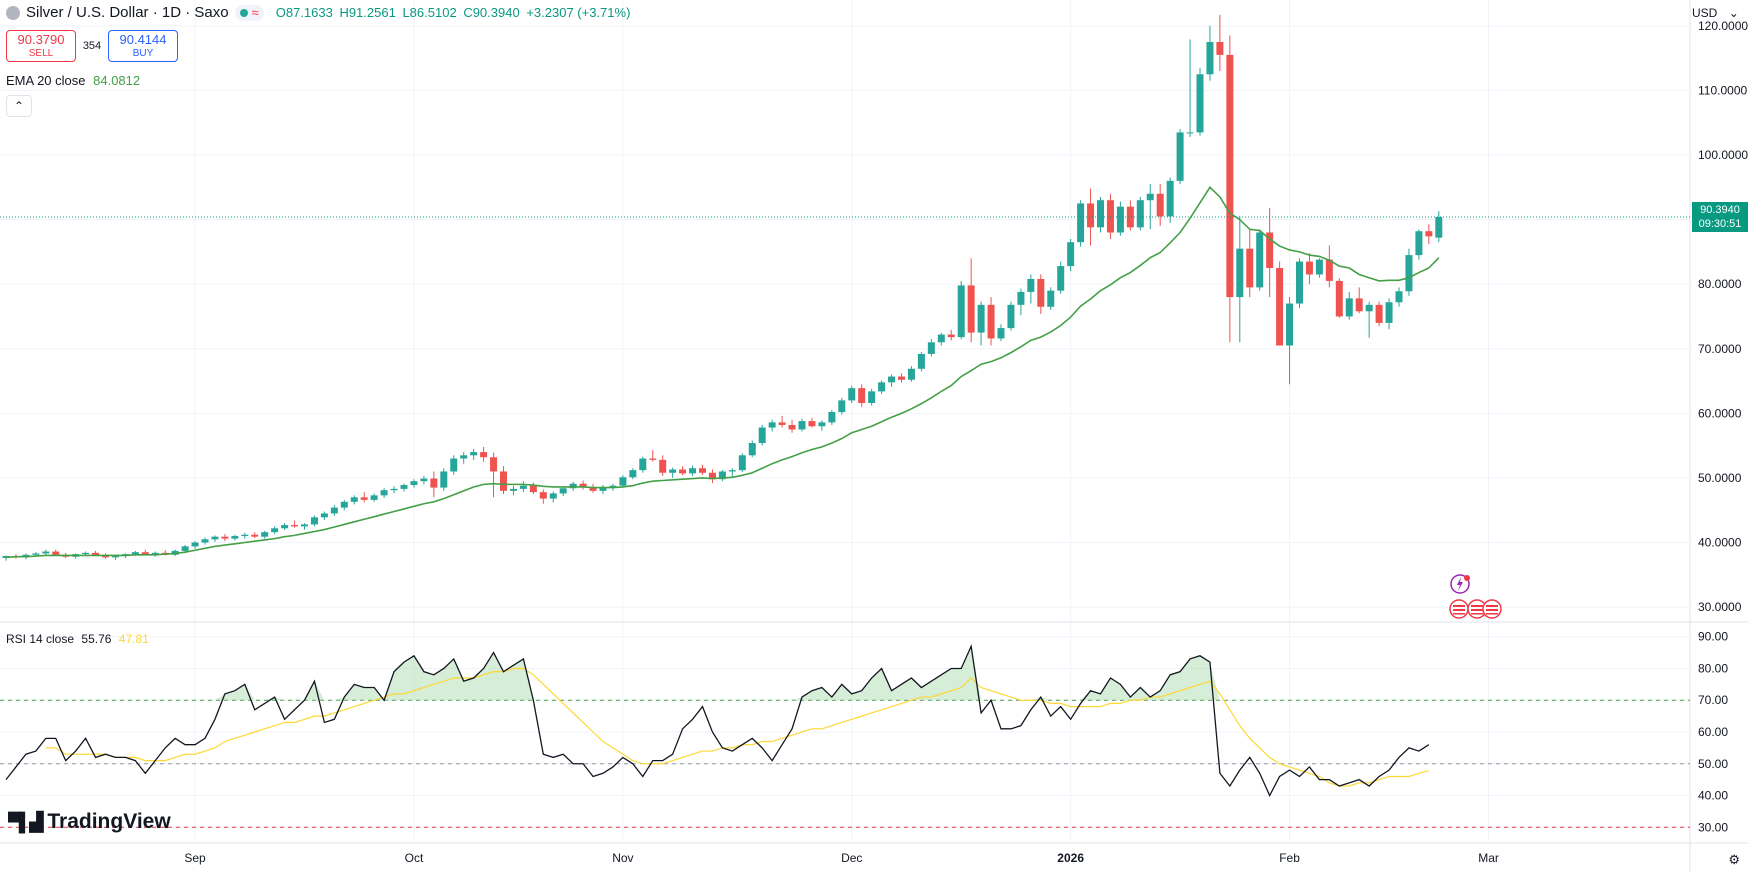 This screenshot has height=872, width=1748. I want to click on lightning-event-icon, so click(1460, 584).